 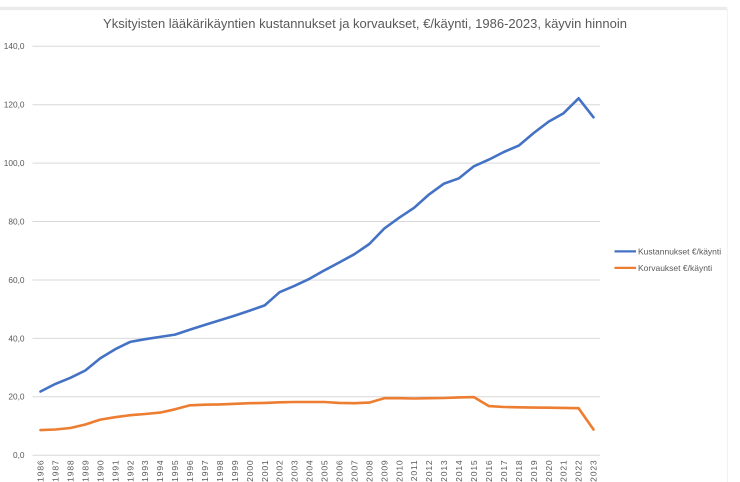 I want to click on svg-text: 2013, so click(x=444, y=471).